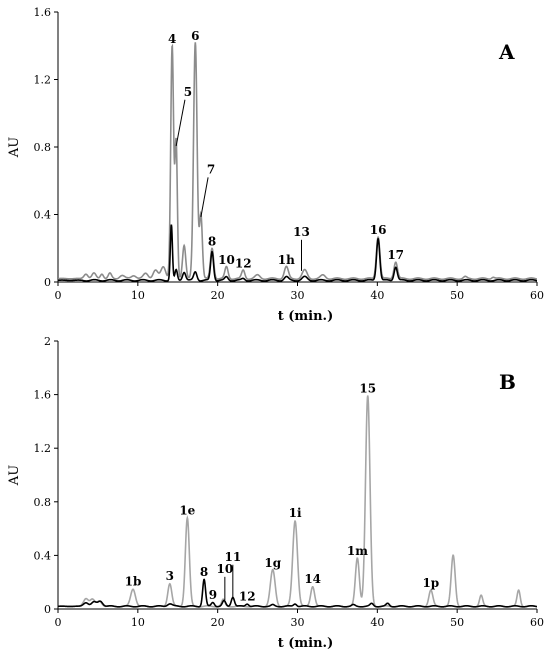  Describe the element at coordinates (195, 36) in the screenshot. I see `peak-label-6: 6` at that location.